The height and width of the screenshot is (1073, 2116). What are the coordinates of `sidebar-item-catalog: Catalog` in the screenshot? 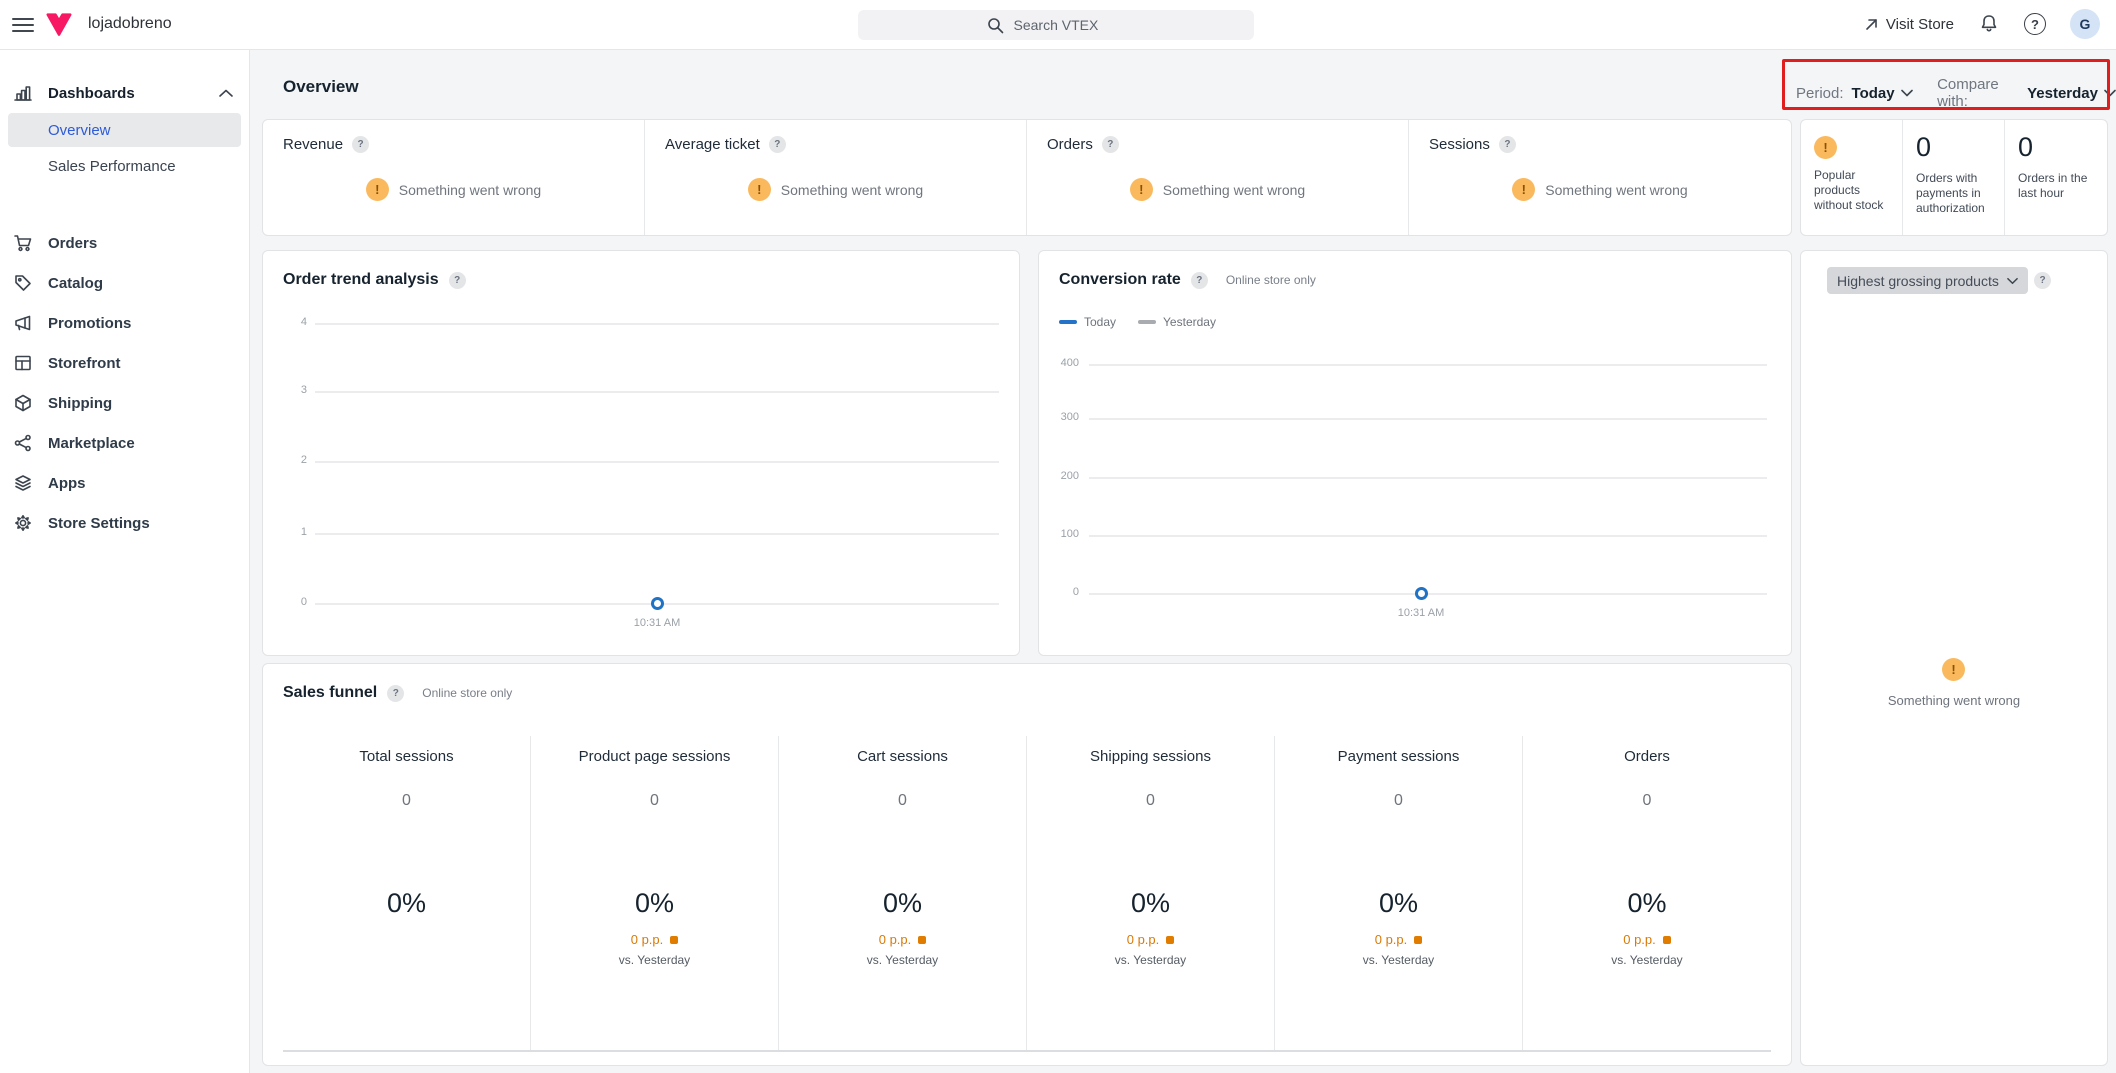 It's located at (124, 283).